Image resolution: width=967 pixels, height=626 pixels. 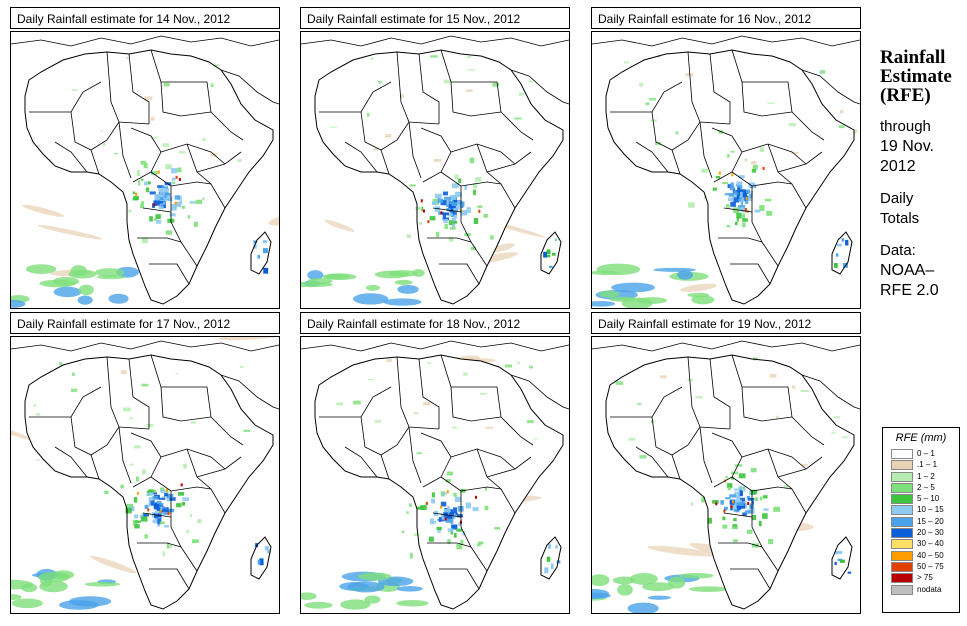 What do you see at coordinates (926, 453) in the screenshot?
I see `legend-label: 0 – 1` at bounding box center [926, 453].